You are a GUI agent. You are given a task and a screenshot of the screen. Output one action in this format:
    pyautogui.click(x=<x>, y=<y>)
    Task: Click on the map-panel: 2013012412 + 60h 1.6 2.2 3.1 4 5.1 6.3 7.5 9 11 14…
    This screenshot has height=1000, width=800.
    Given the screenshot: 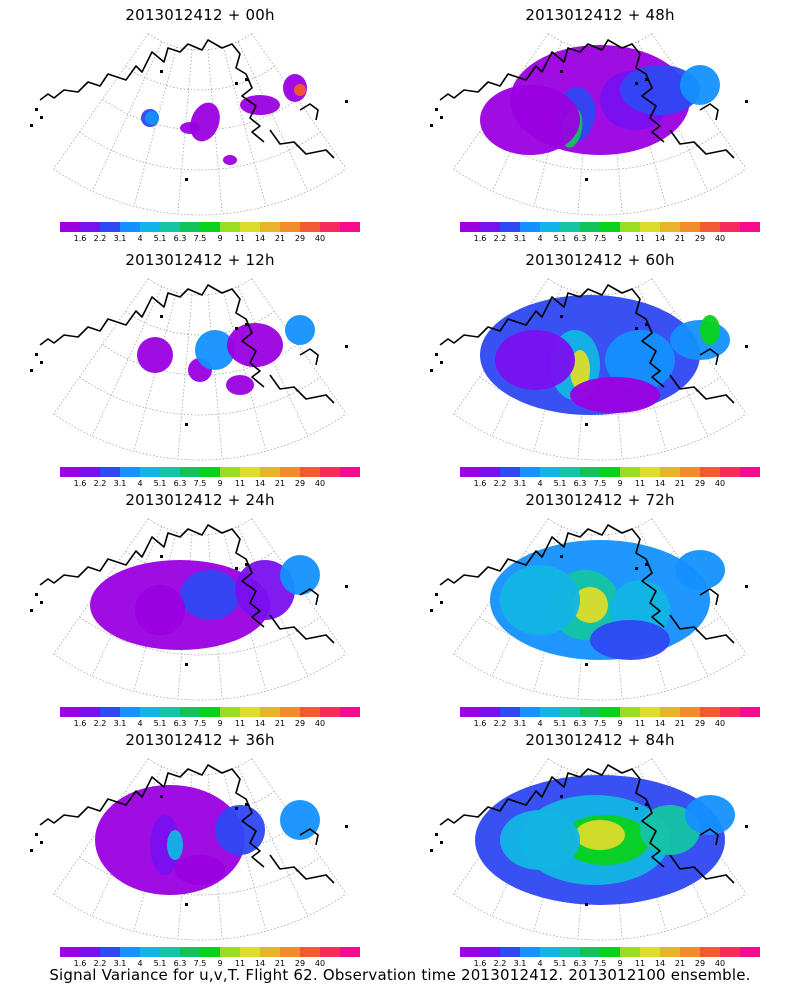 What is the action you would take?
    pyautogui.click(x=600, y=367)
    